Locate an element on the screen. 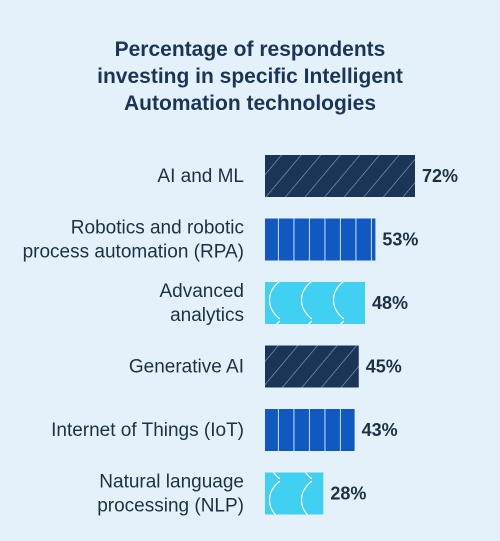 The height and width of the screenshot is (541, 500). category-label-ai-and-ml: AI and ML is located at coordinates (200, 176).